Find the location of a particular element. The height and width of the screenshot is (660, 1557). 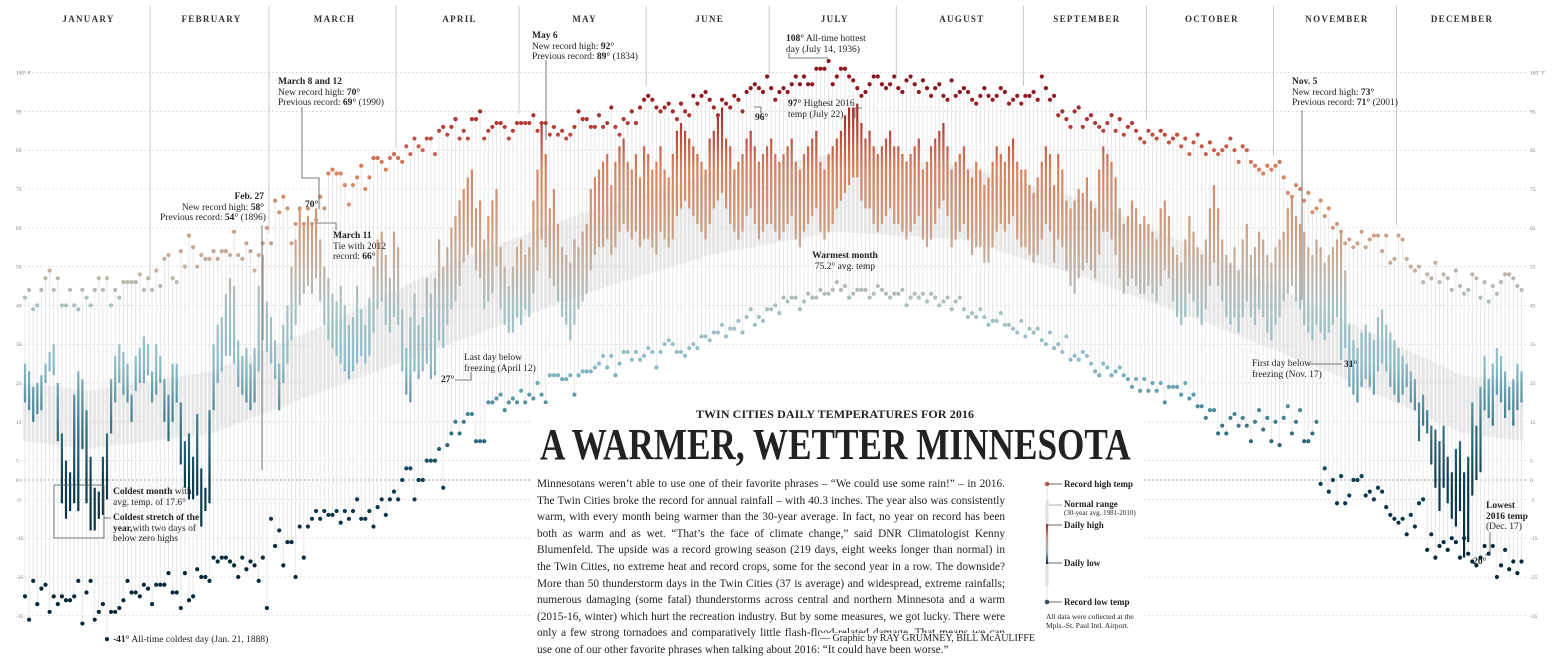

annotation-value: 70° is located at coordinates (353, 92).